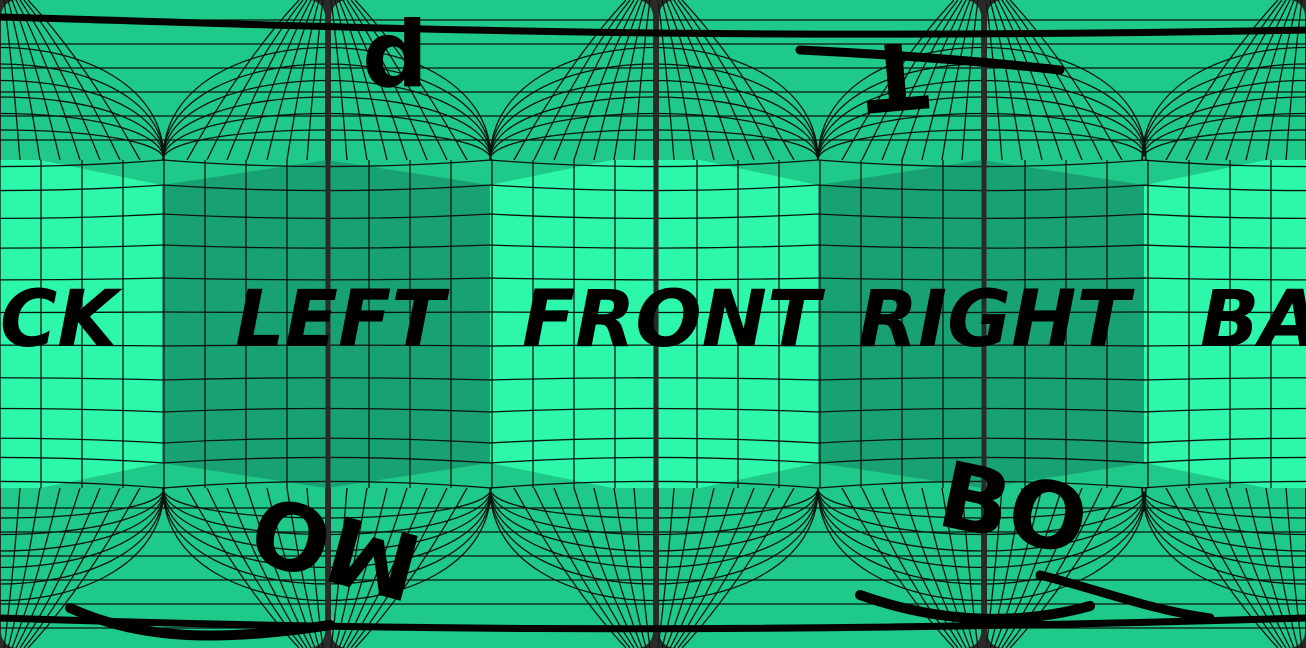  Describe the element at coordinates (653, 25) in the screenshot. I see `top-seam-stroke` at that location.